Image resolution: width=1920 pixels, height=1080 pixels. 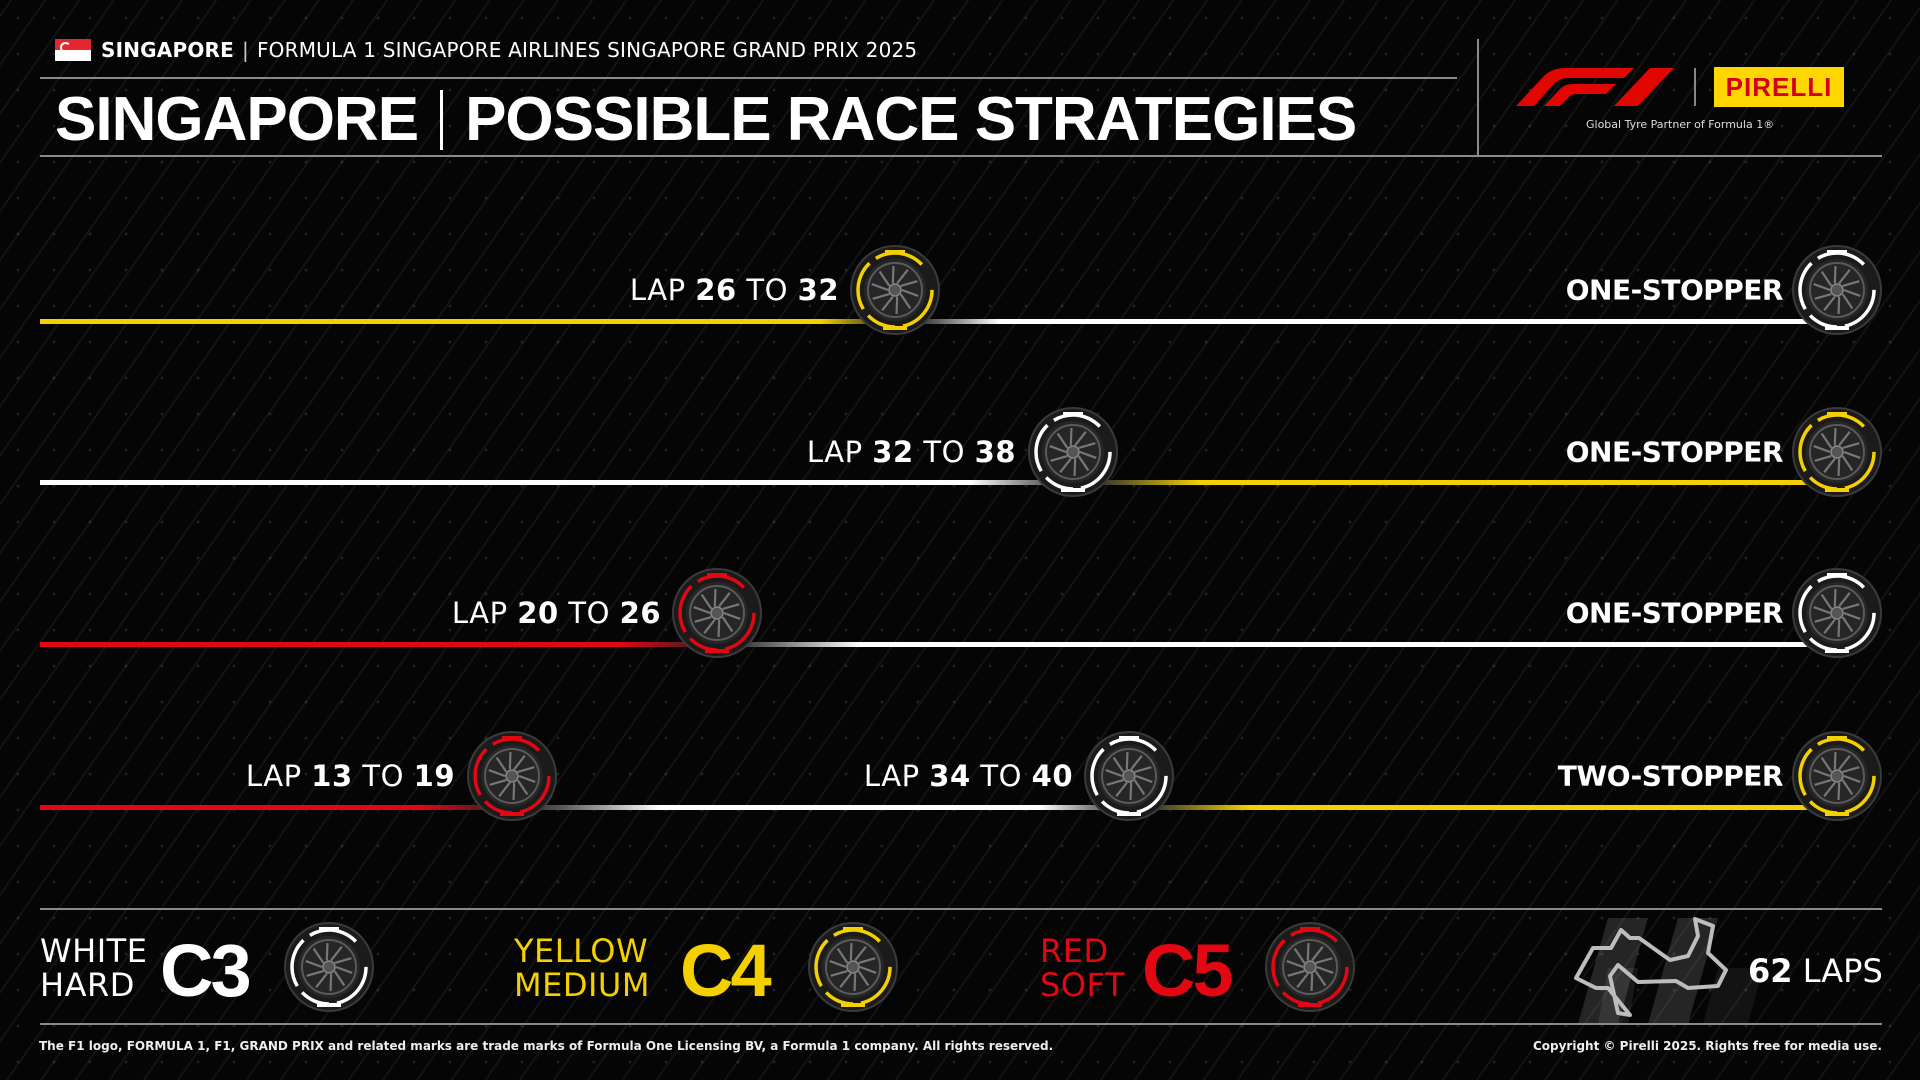 I want to click on logo-separator, so click(x=1695, y=87).